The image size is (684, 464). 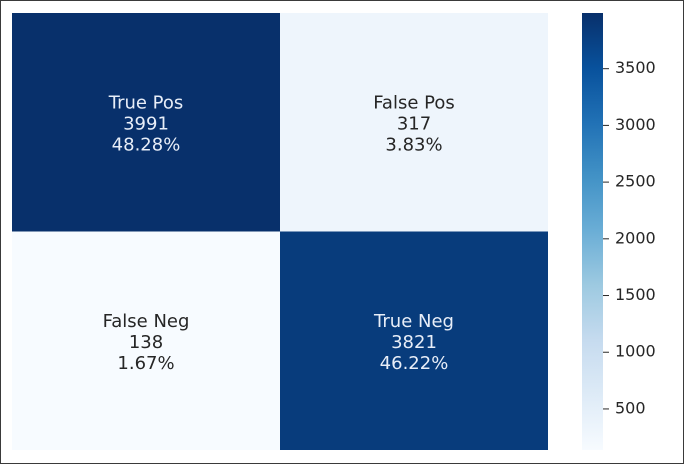 What do you see at coordinates (635, 67) in the screenshot?
I see `colorbar-tick-label: 3500` at bounding box center [635, 67].